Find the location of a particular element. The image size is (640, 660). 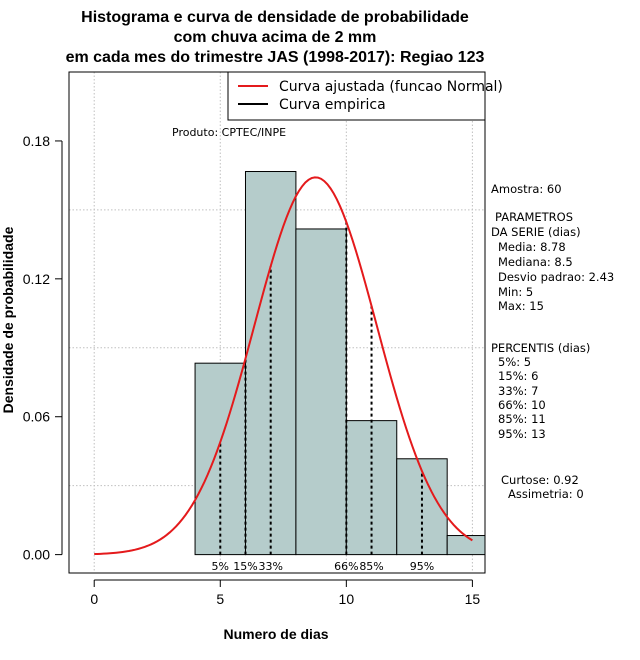

params-title: PARAMETROS is located at coordinates (534, 217).